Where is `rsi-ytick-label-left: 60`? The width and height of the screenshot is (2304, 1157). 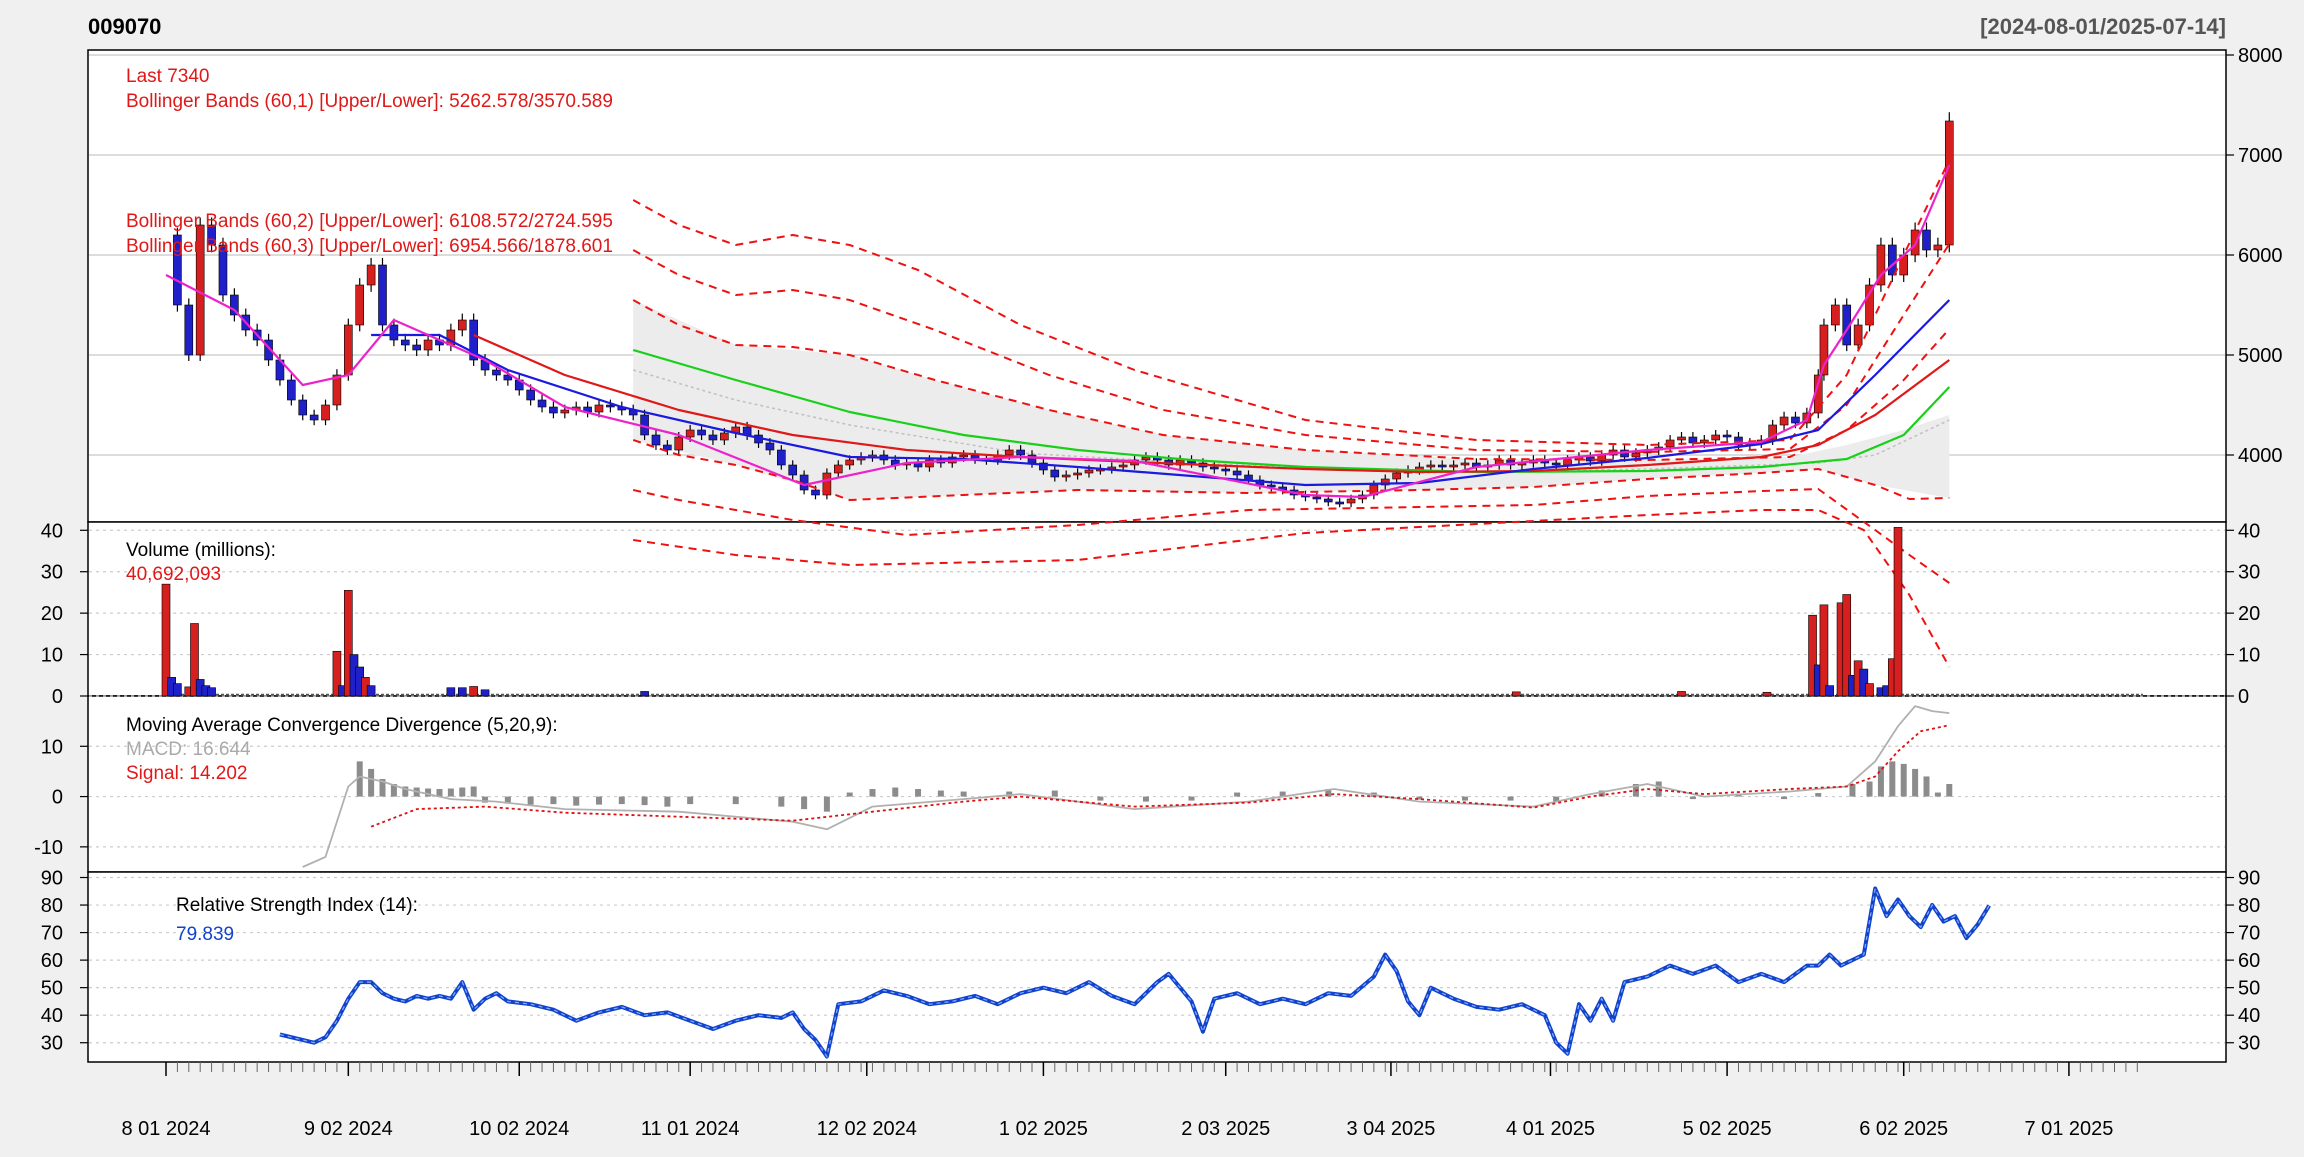
rsi-ytick-label-left: 60 is located at coordinates (52, 961).